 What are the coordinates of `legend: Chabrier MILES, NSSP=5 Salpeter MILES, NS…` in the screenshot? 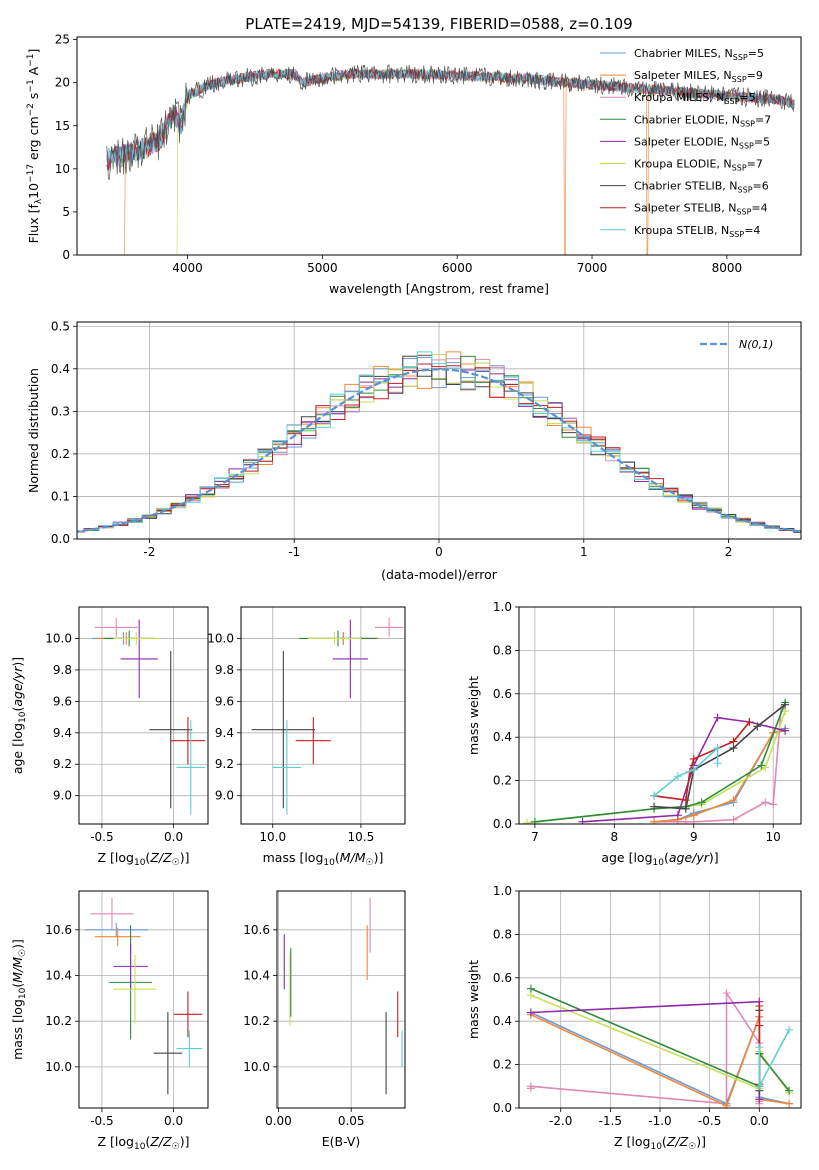 It's located at (685, 143).